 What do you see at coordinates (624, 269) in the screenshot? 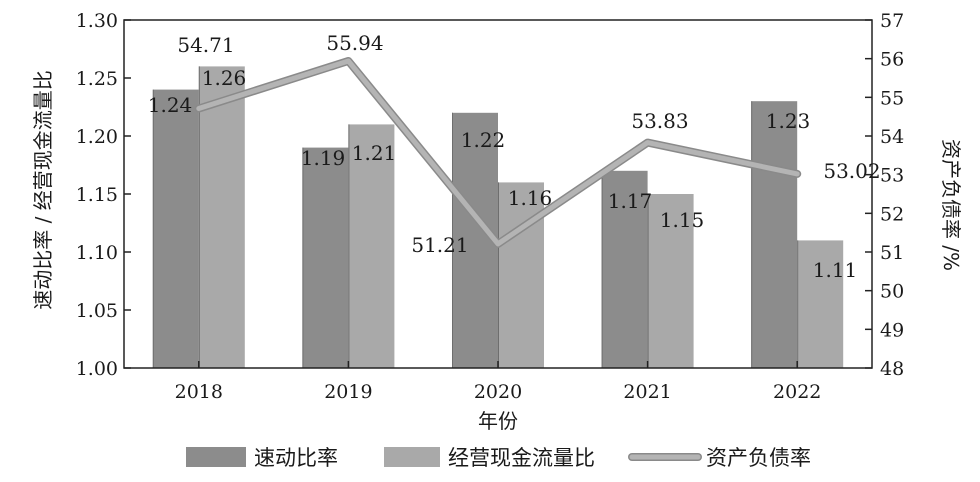
I see `bar-速动比率-2021` at bounding box center [624, 269].